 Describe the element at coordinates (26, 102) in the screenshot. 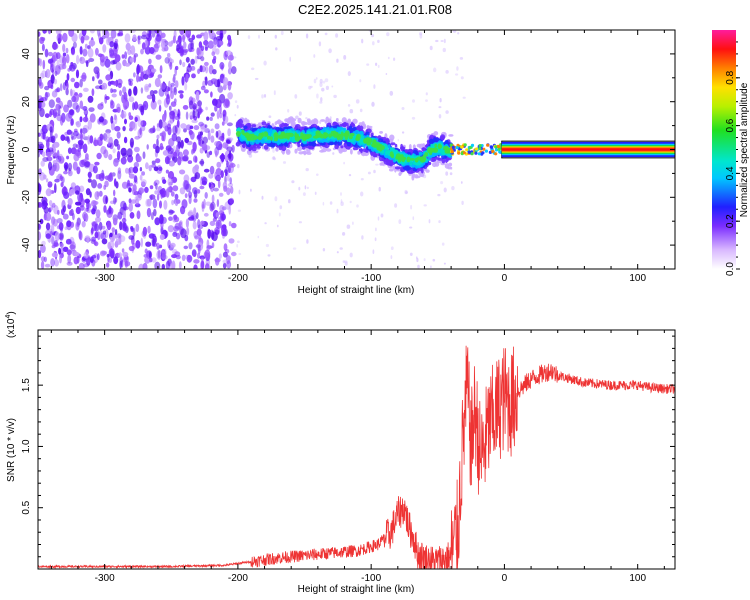

I see `y-tick-label: 20` at that location.